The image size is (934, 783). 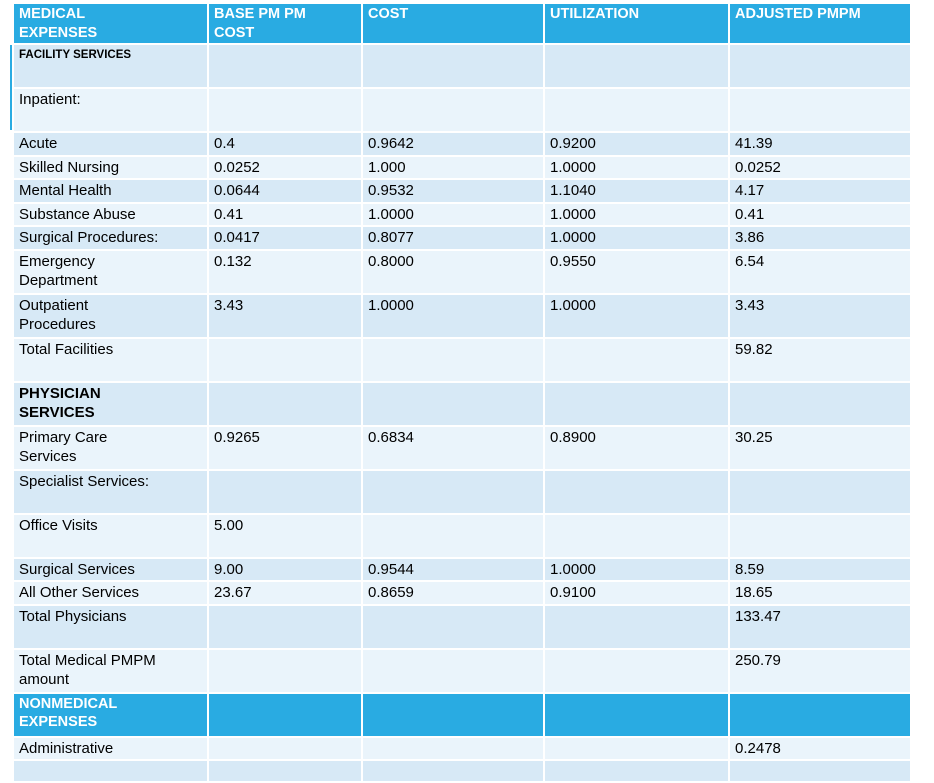 What do you see at coordinates (285, 535) in the screenshot?
I see `value-cell: 5.00` at bounding box center [285, 535].